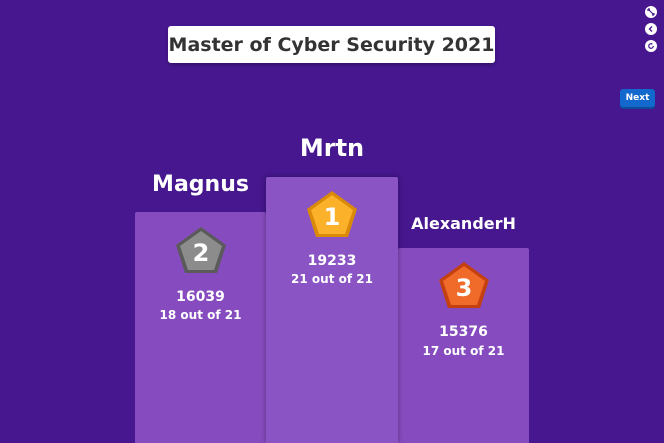  I want to click on first-place-correct: 21 out of 21, so click(332, 279).